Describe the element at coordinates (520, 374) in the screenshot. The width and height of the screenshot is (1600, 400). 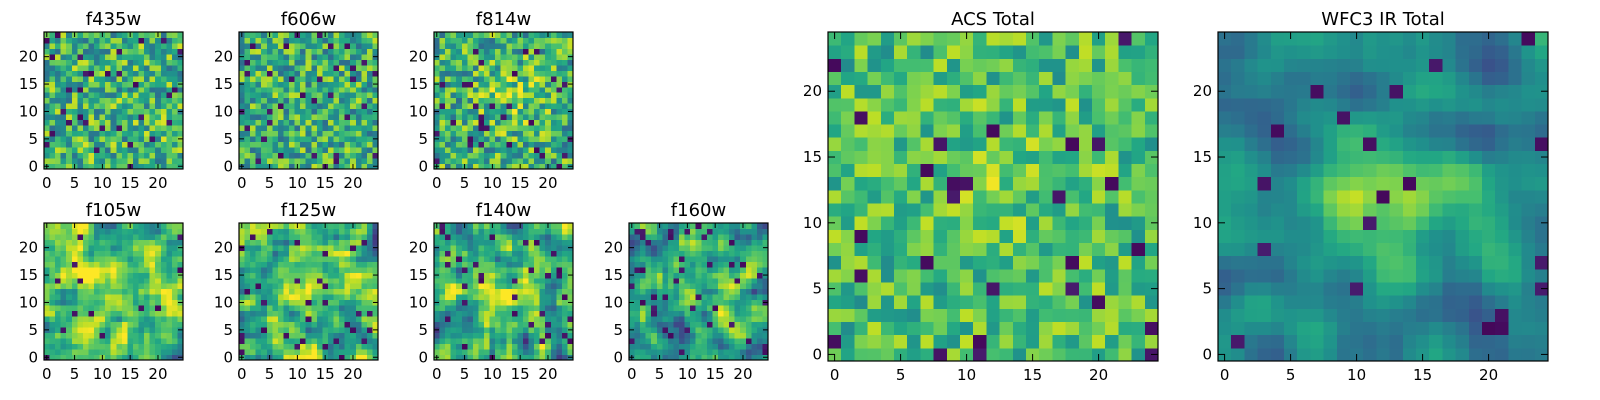
I see `x-tick-label: 15` at that location.